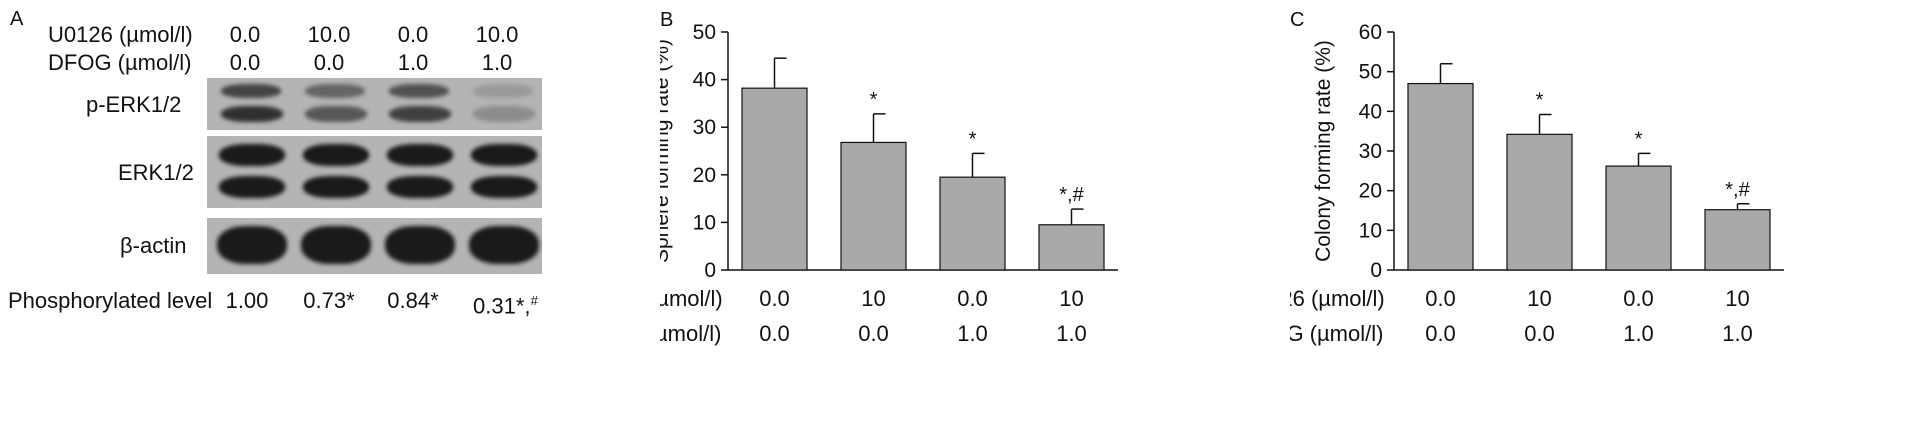 The image size is (1913, 425). I want to click on phos-value: 0.73*, so click(329, 300).